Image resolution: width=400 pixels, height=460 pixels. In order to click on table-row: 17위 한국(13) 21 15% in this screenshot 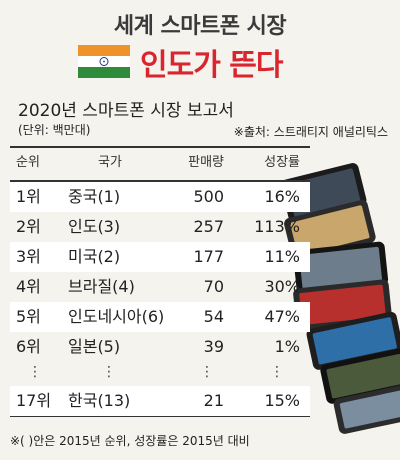, I will do `click(160, 401)`.